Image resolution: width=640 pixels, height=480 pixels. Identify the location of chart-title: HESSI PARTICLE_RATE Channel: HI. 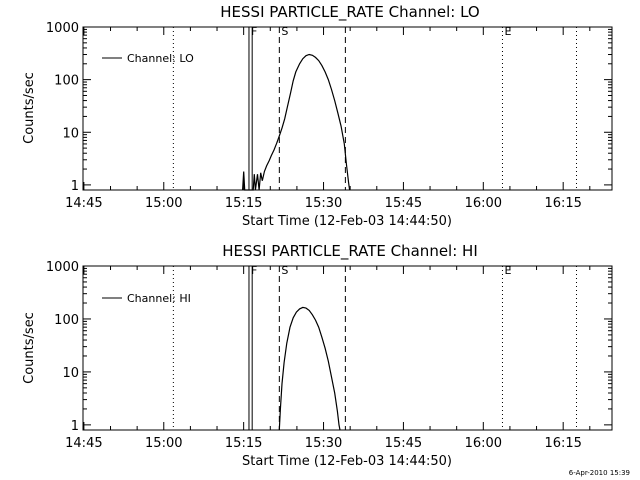
(350, 251).